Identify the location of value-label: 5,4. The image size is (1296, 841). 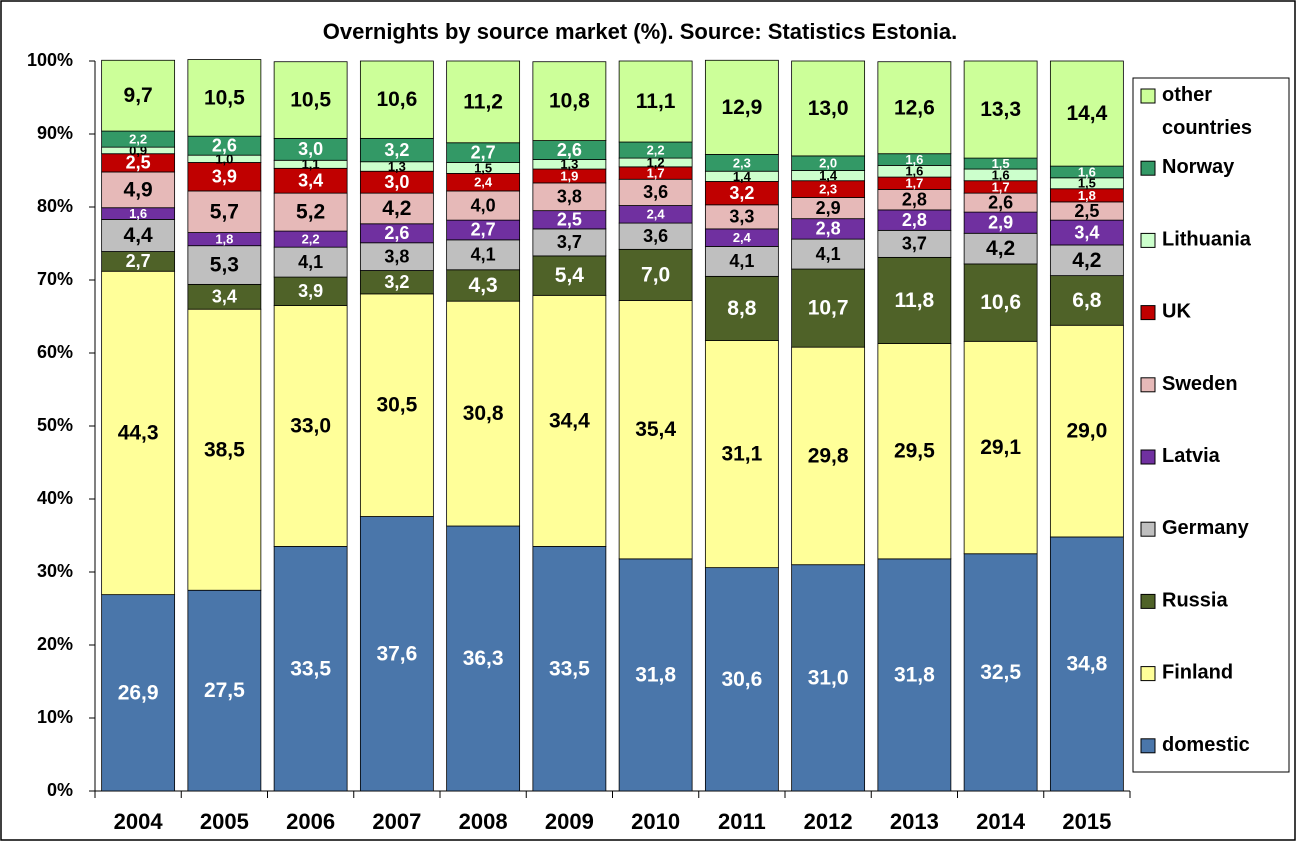
(570, 275).